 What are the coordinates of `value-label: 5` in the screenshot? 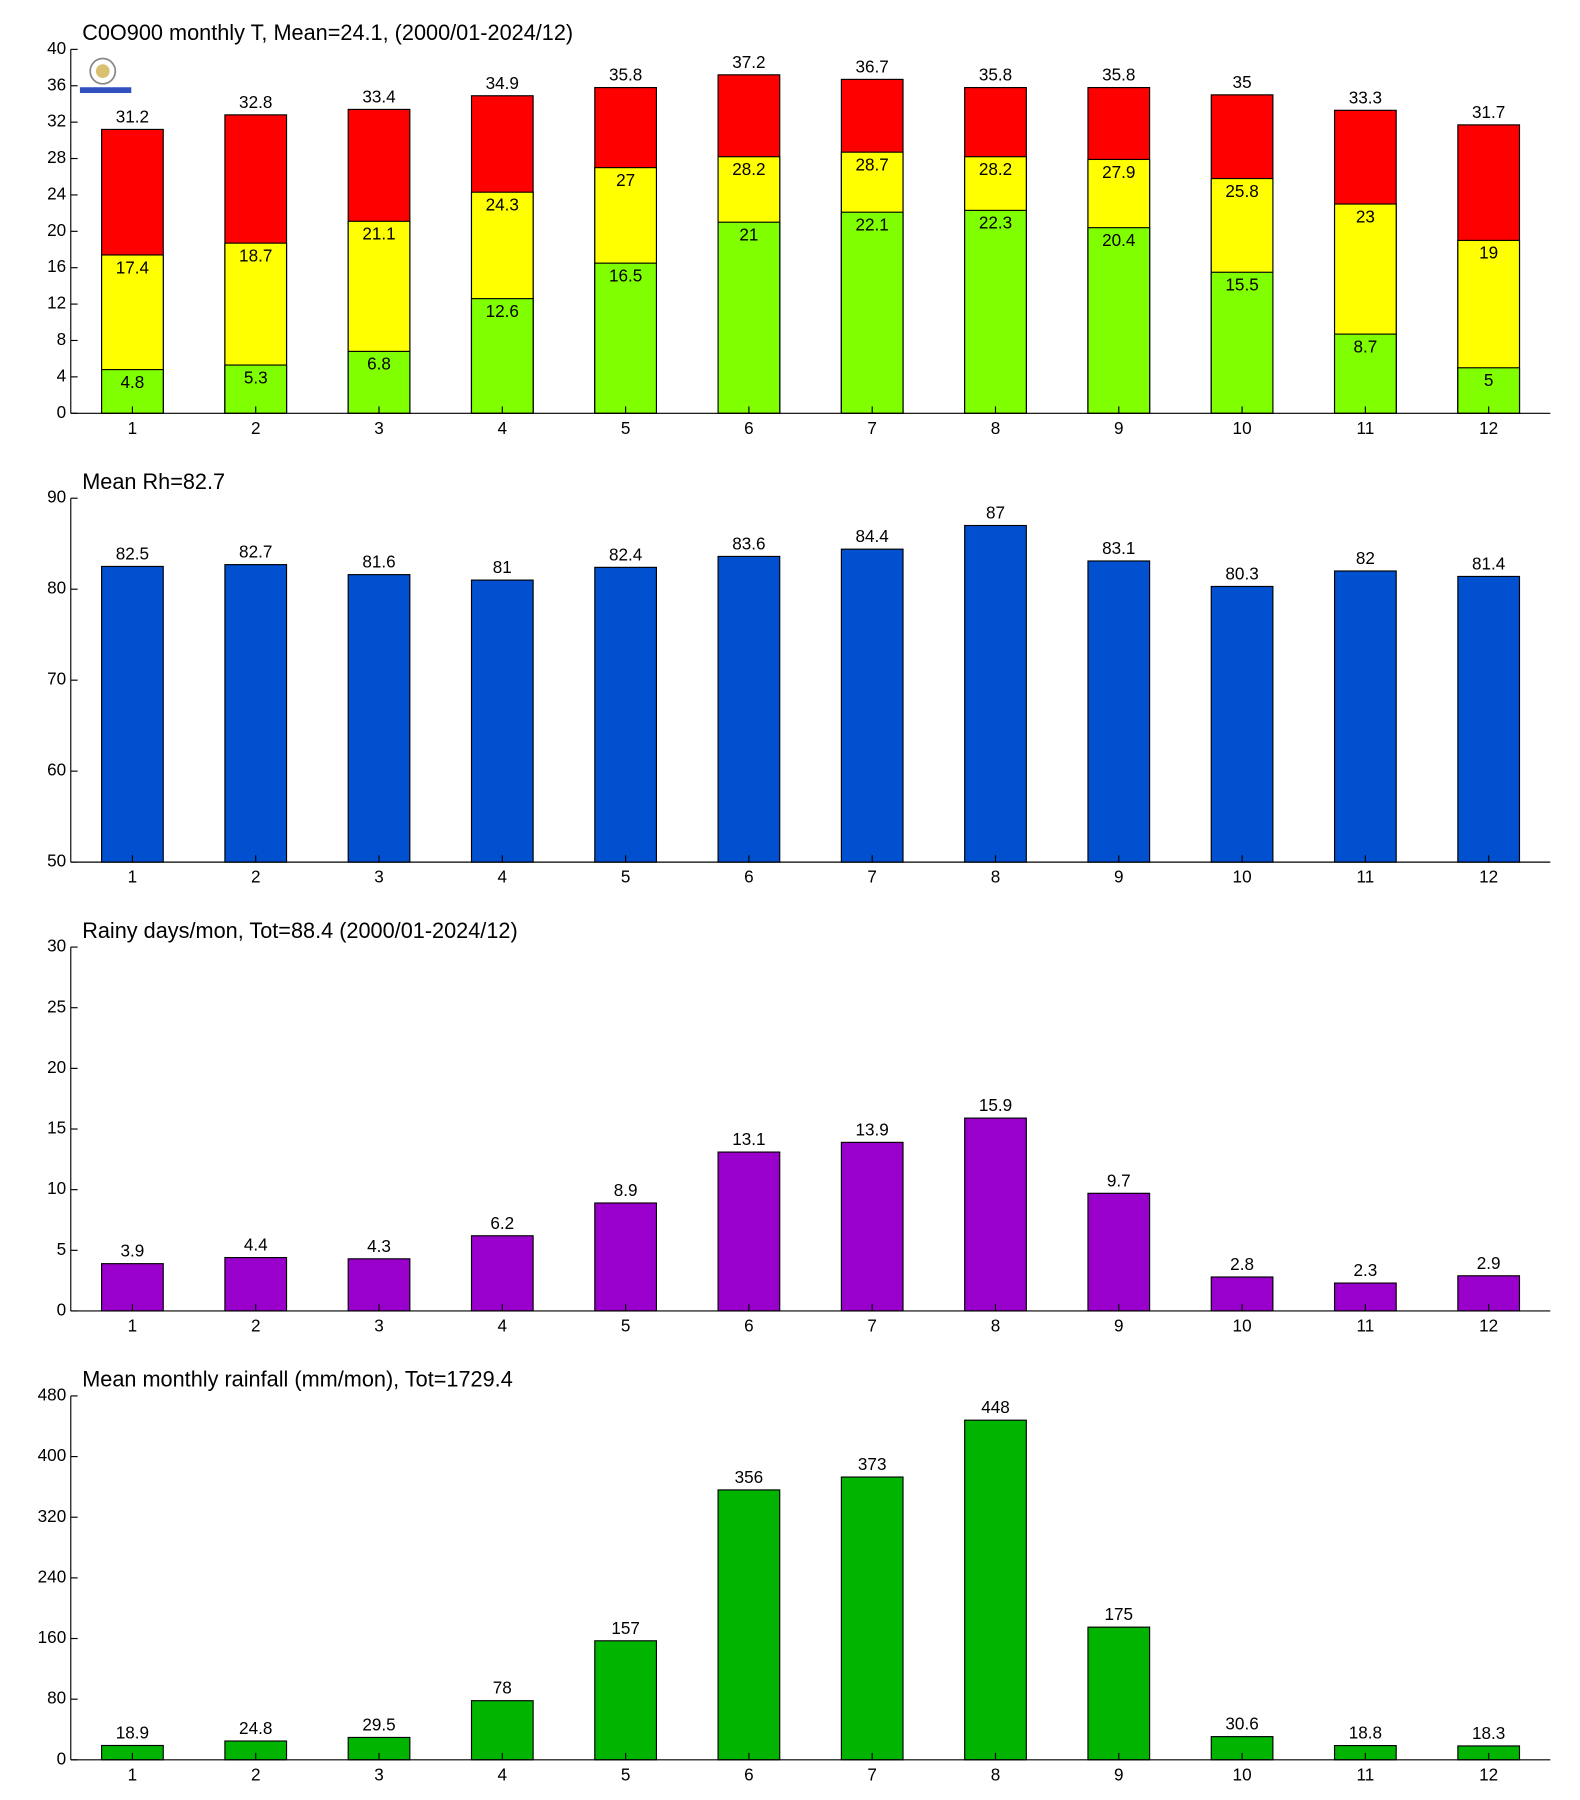 It's located at (1489, 380).